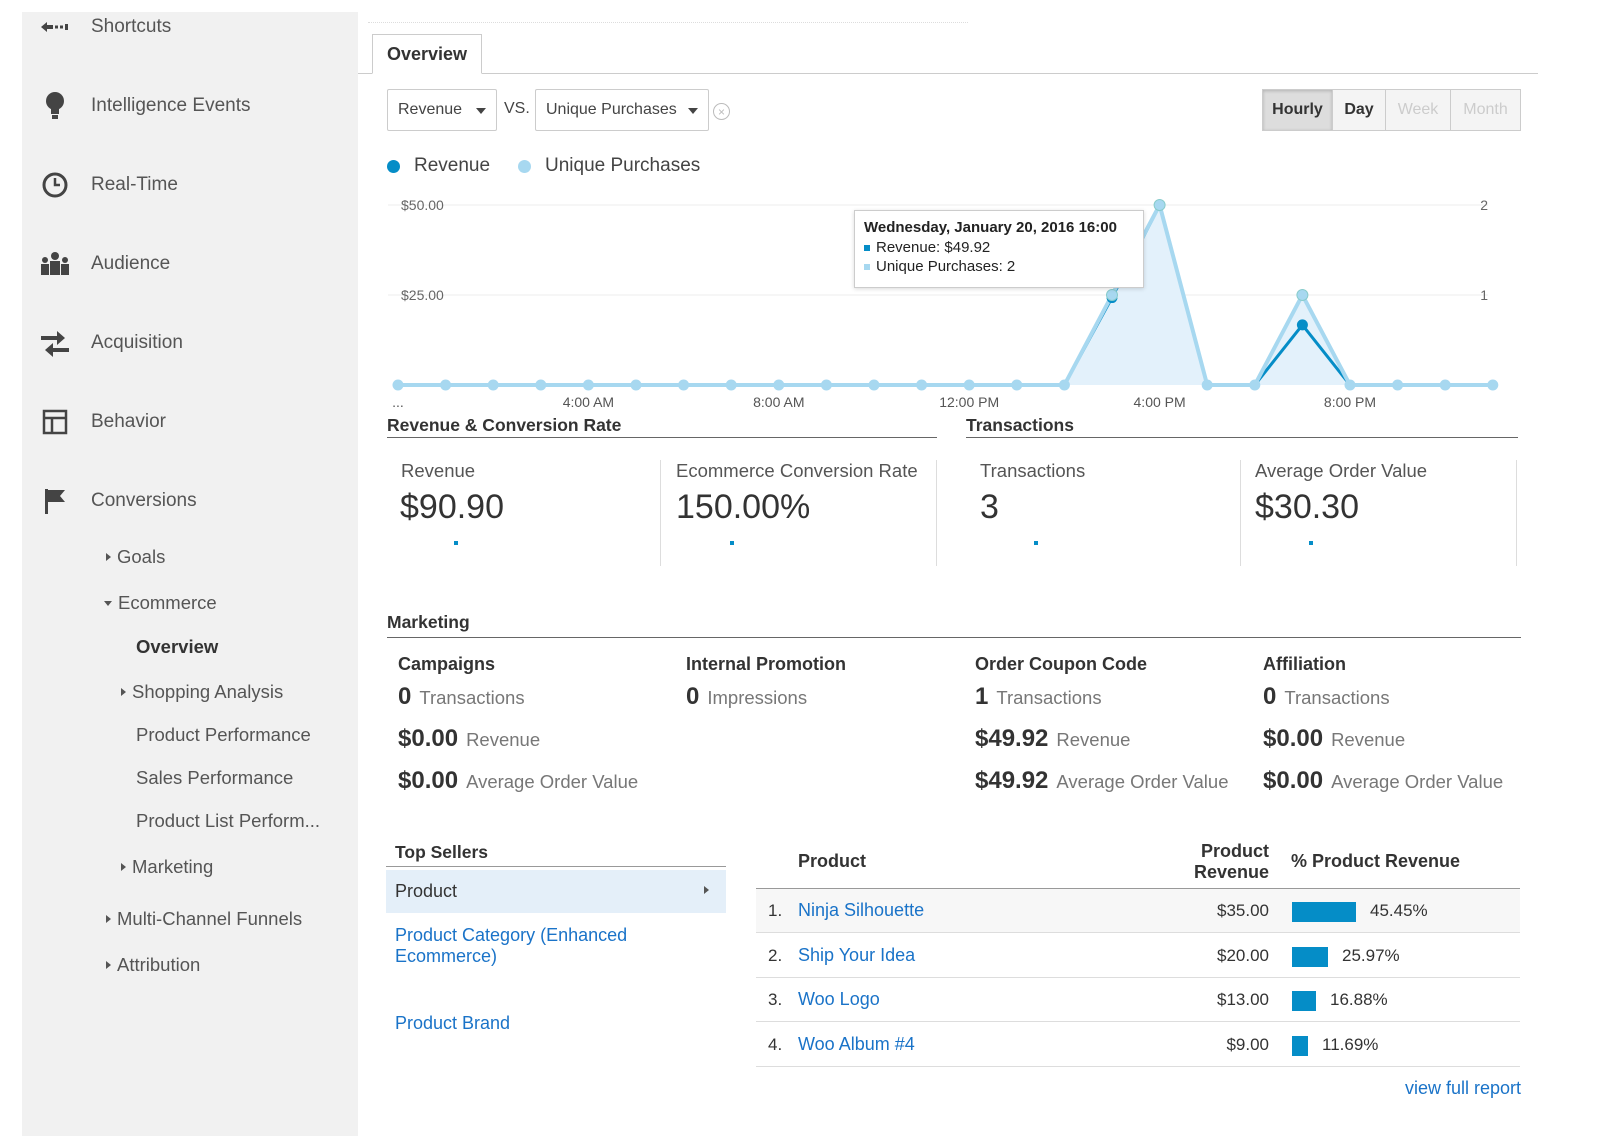  What do you see at coordinates (190, 185) in the screenshot?
I see `sidebar-item-real-time: Real-Time` at bounding box center [190, 185].